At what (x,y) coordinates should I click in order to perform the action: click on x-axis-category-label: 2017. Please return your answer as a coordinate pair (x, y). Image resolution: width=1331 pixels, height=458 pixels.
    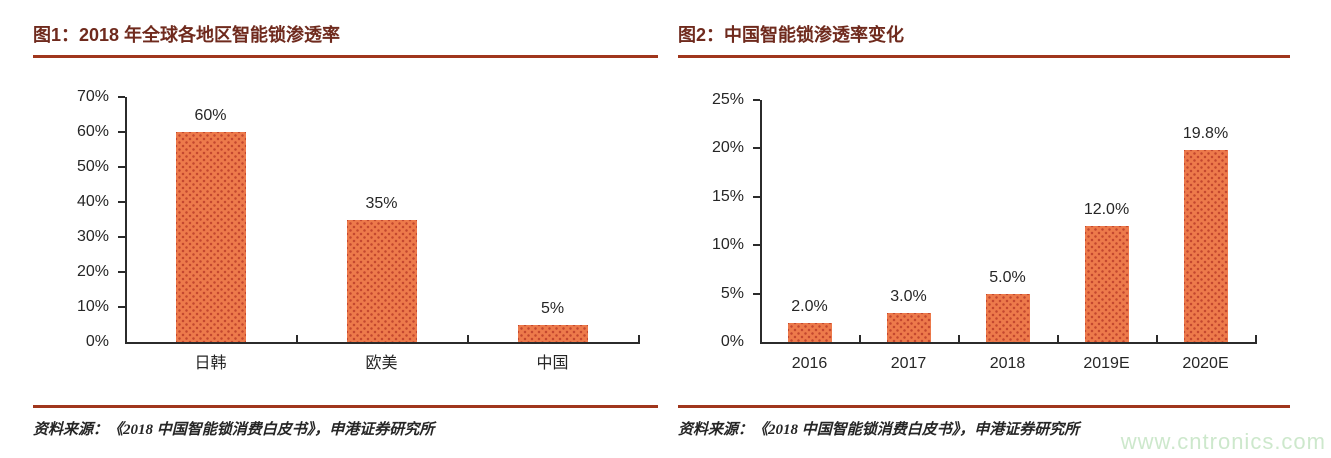
    Looking at the image, I should click on (908, 363).